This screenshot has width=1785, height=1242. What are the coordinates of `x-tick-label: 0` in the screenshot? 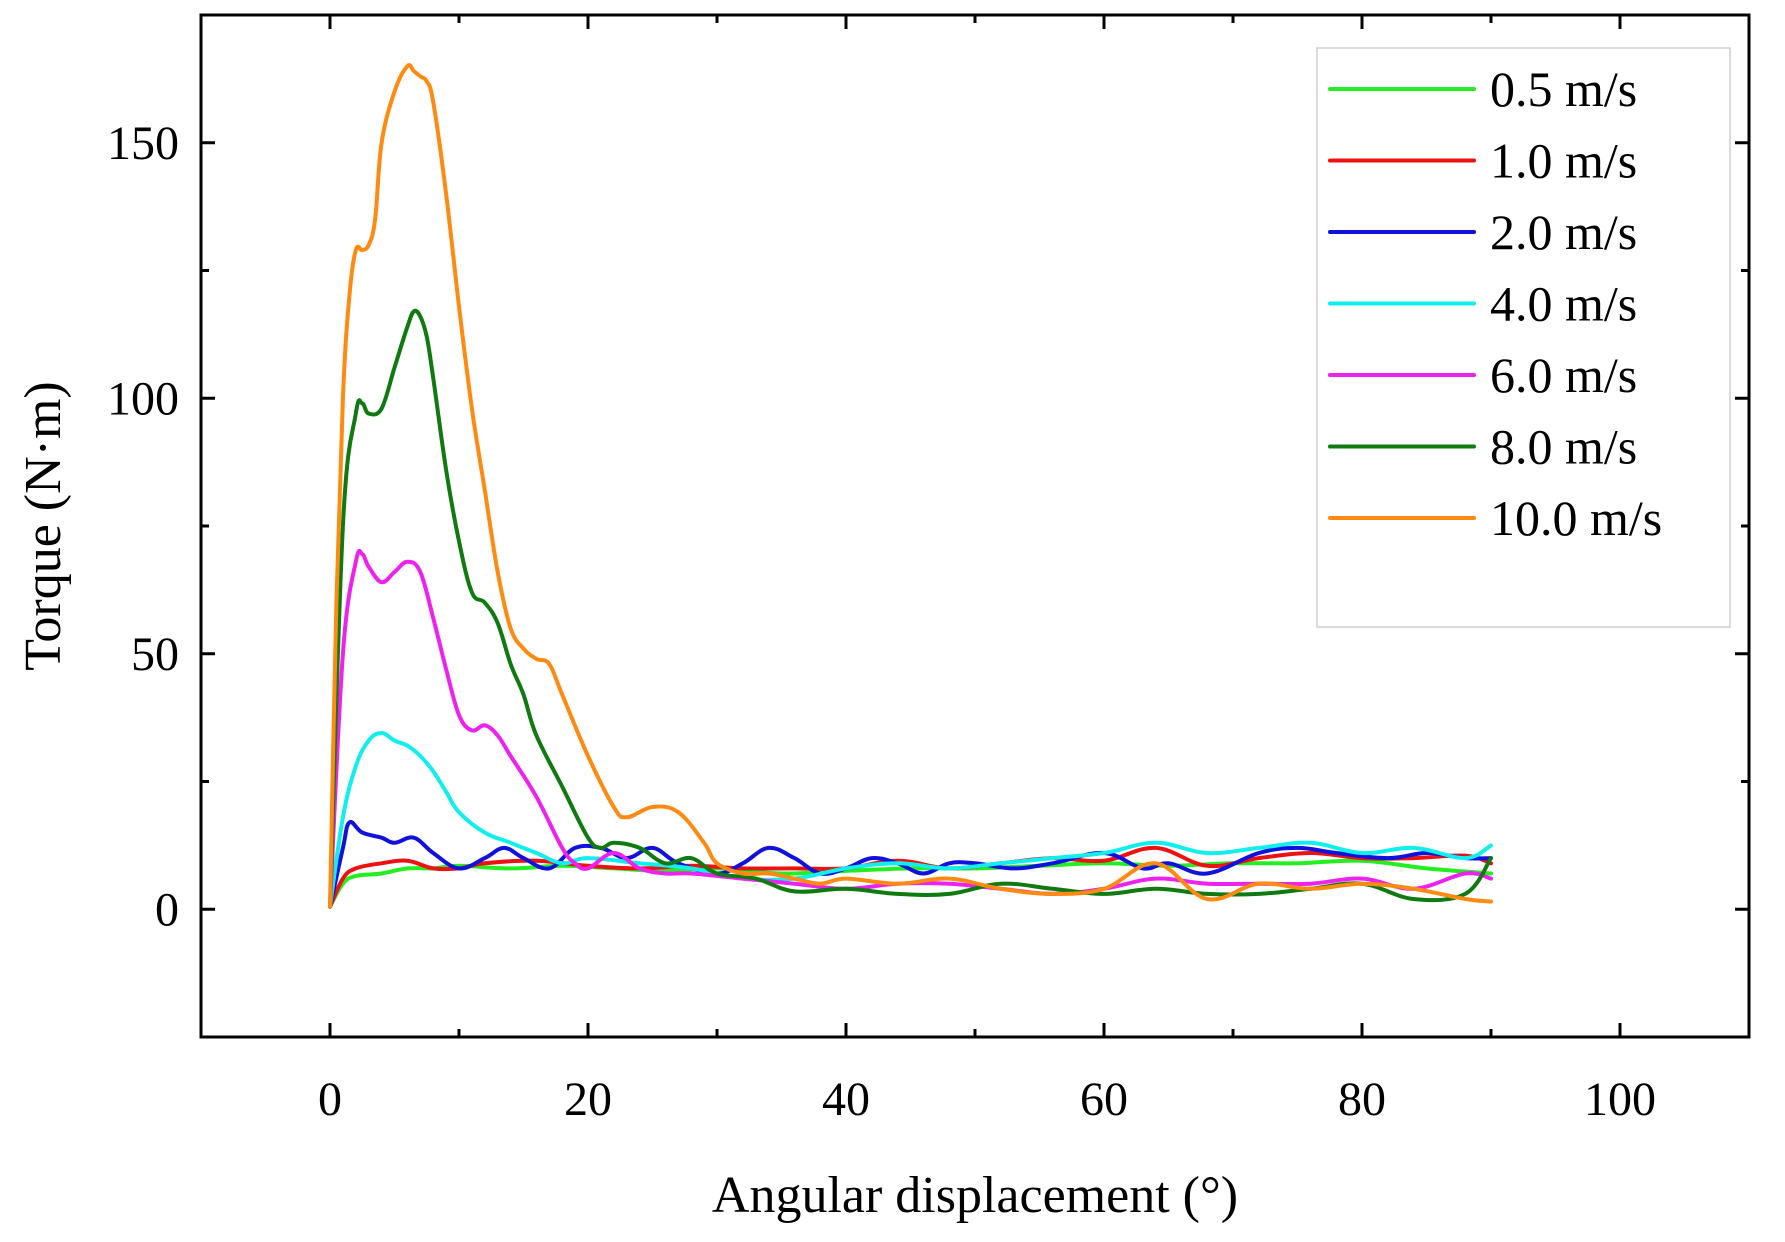 It's located at (330, 1099).